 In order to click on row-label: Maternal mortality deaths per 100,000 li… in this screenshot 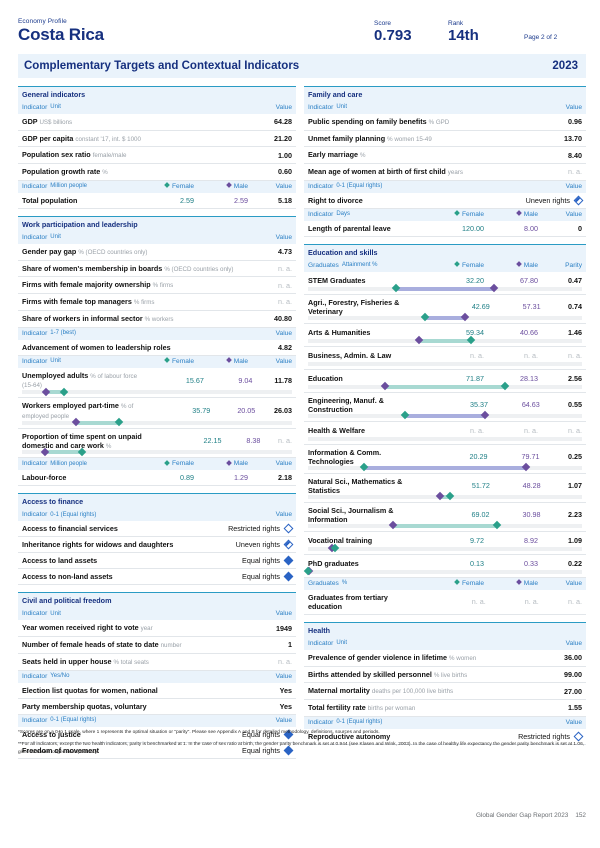, I will do `click(381, 691)`.